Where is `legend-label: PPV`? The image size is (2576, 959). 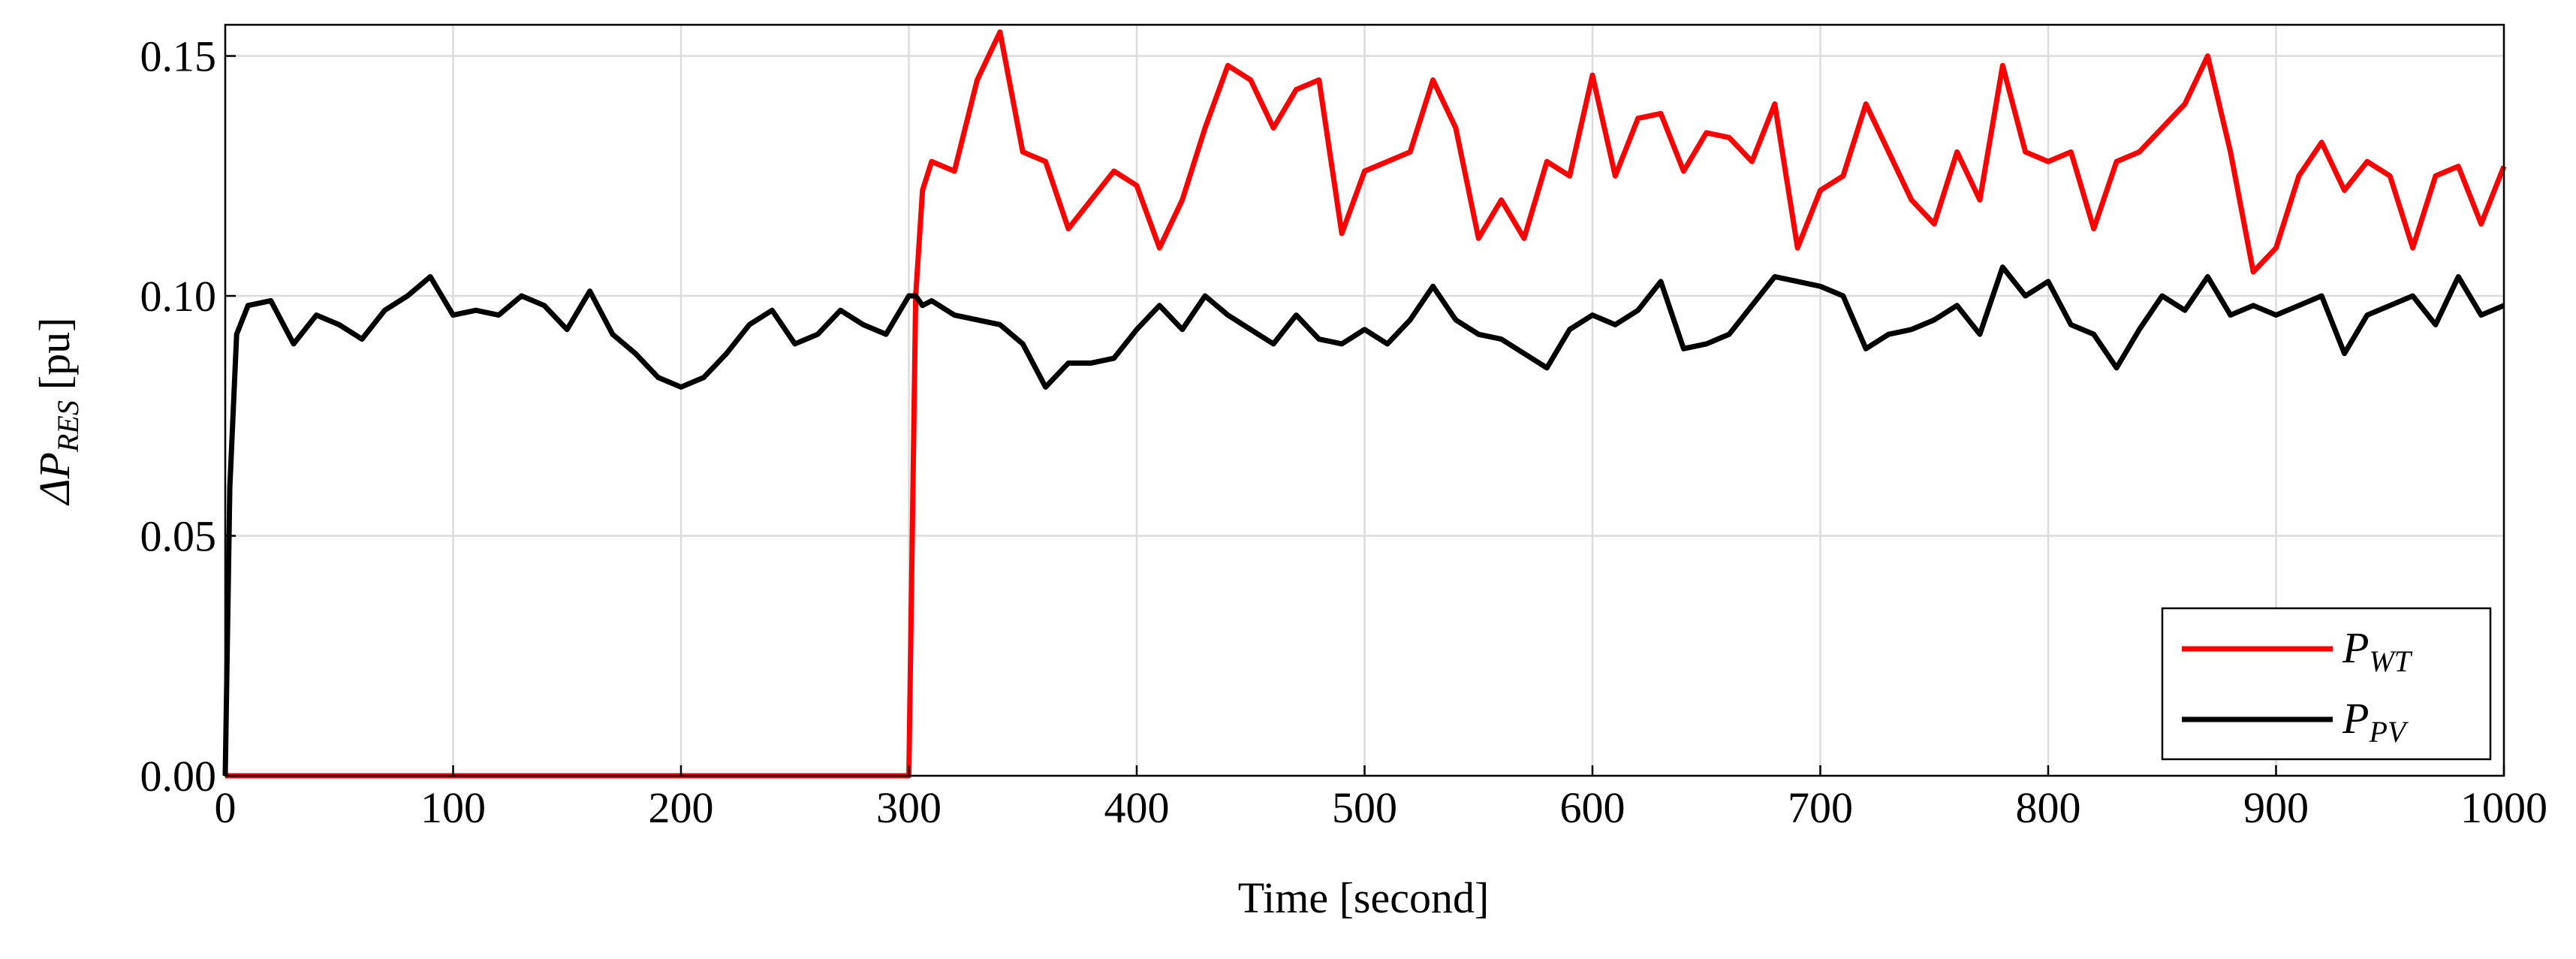 legend-label: PPV is located at coordinates (2375, 721).